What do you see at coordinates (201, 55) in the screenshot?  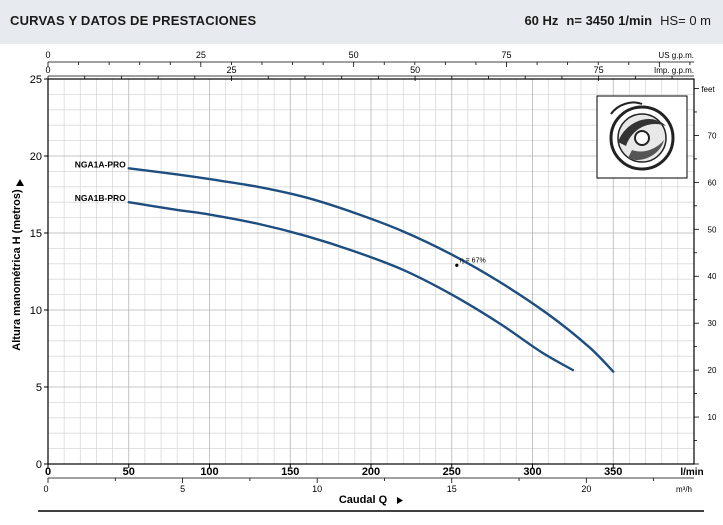 I see `us-gpm-tick-label: 25` at bounding box center [201, 55].